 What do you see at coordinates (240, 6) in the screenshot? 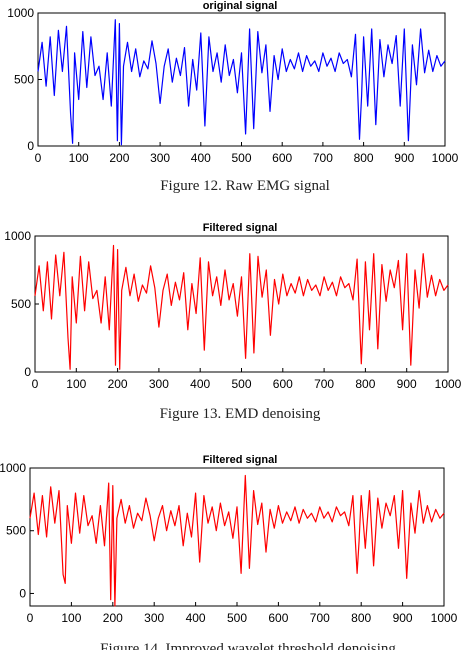
I see `chart-title: original signal` at bounding box center [240, 6].